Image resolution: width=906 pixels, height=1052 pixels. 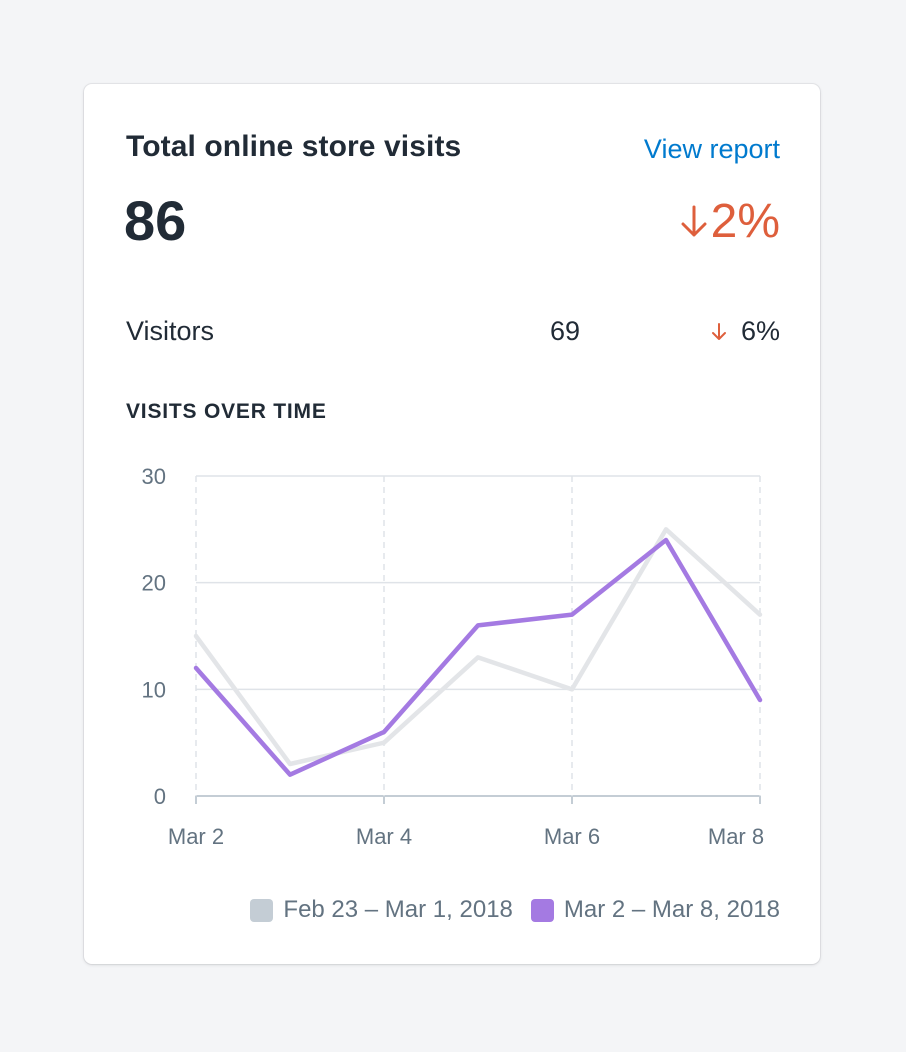 What do you see at coordinates (196, 836) in the screenshot?
I see `x-tick-label: Mar 2` at bounding box center [196, 836].